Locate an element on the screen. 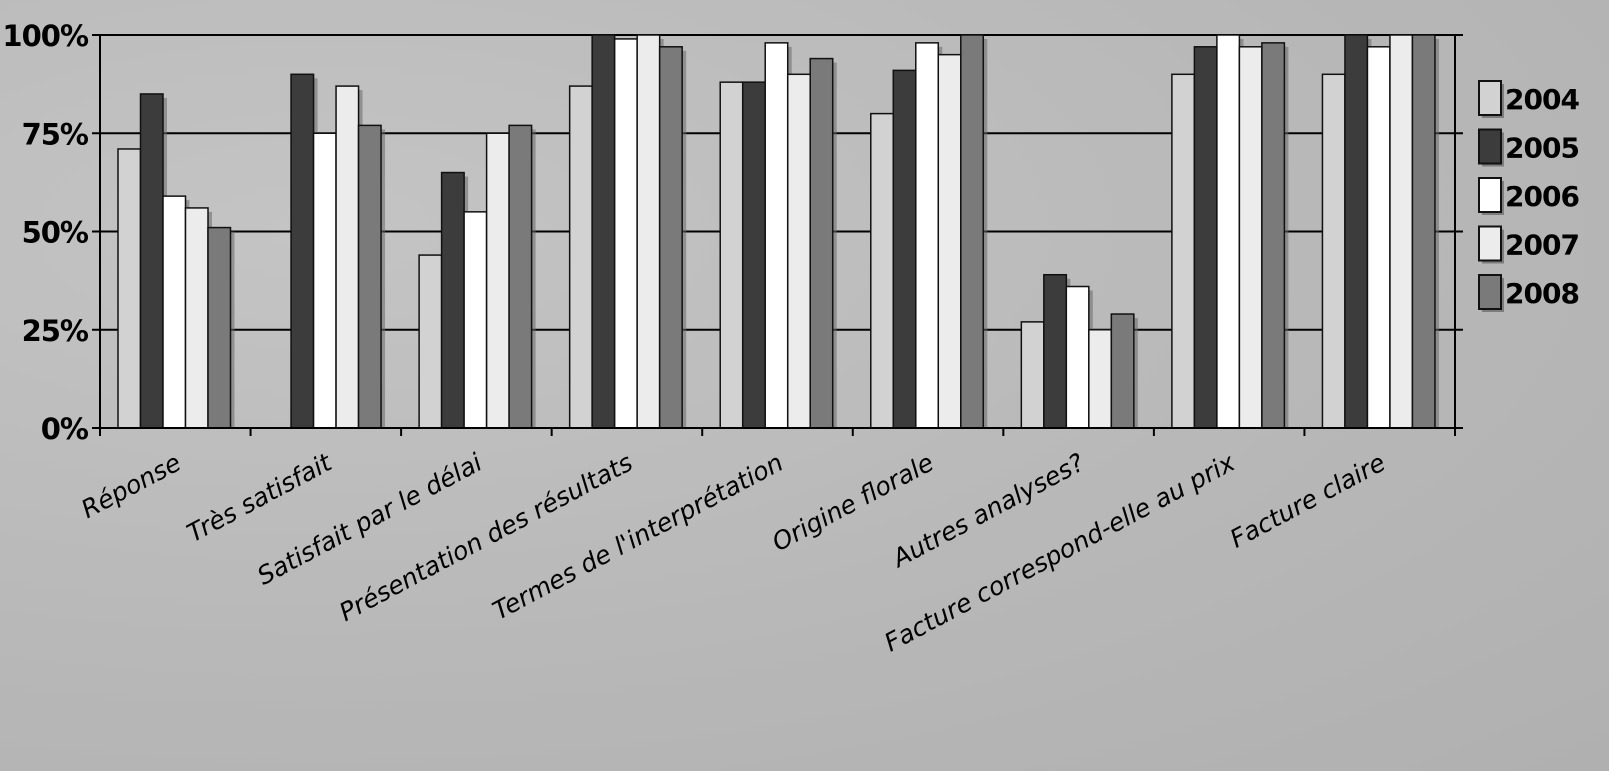 This screenshot has height=771, width=1609. legend-label: 2005 is located at coordinates (1542, 148).